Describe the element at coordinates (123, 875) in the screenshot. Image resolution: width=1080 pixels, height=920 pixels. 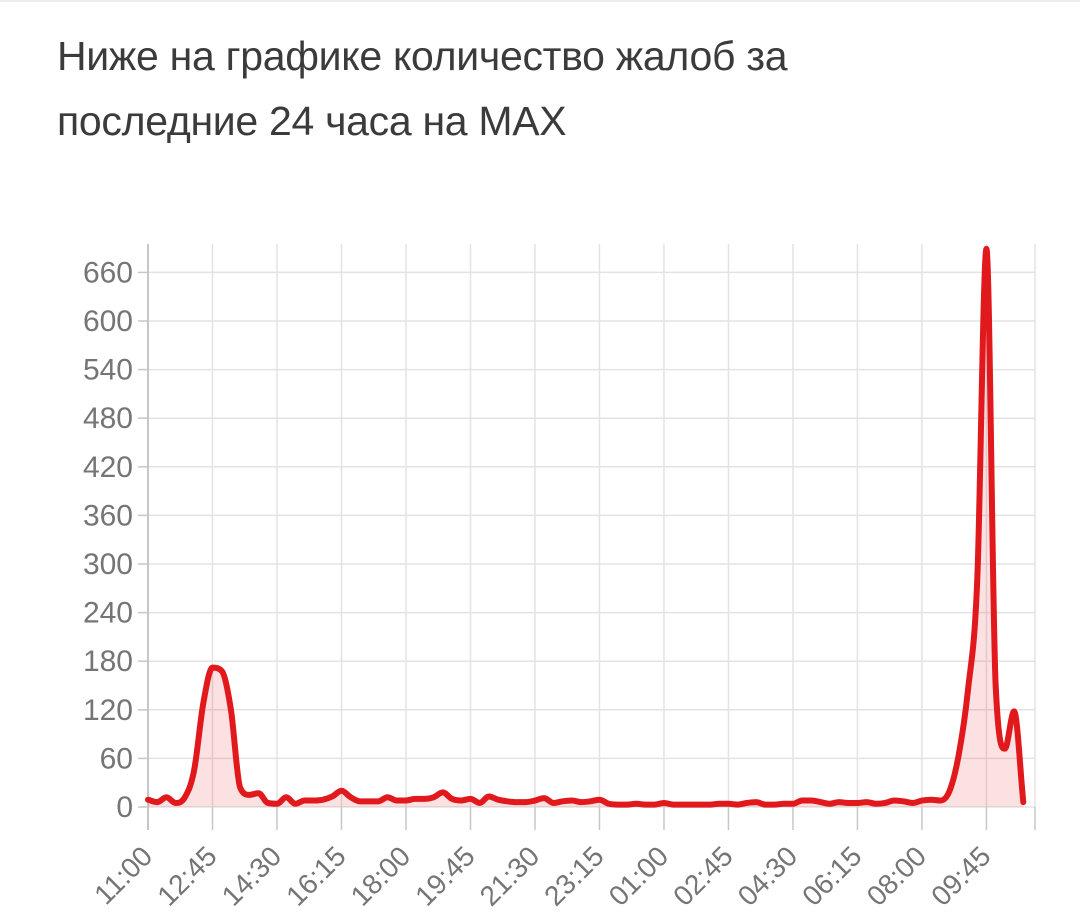
I see `x-tick-label: 11:00` at that location.